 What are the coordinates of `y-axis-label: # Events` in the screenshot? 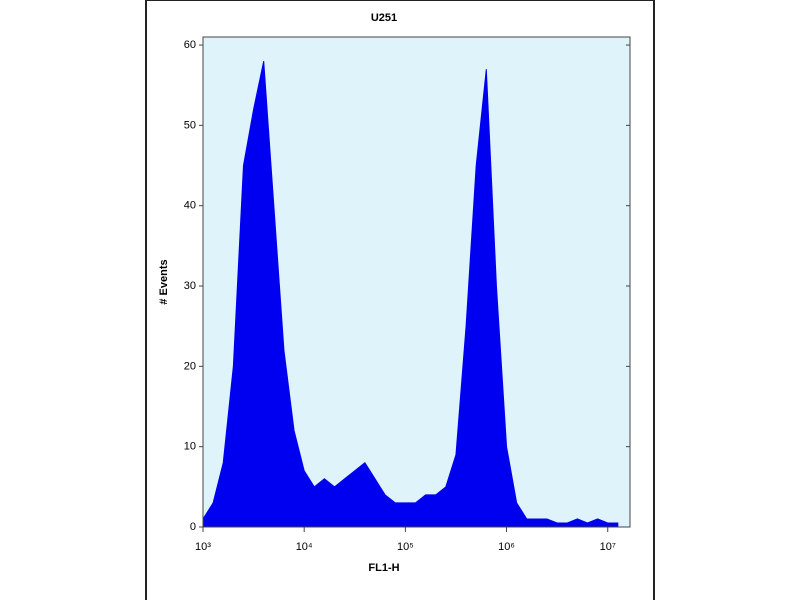 It's located at (164, 281).